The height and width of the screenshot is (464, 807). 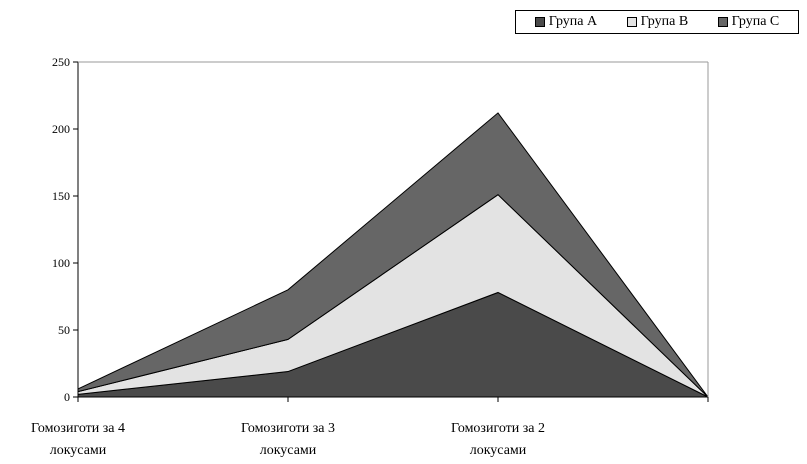 What do you see at coordinates (64, 330) in the screenshot?
I see `y-tick-label: 50` at bounding box center [64, 330].